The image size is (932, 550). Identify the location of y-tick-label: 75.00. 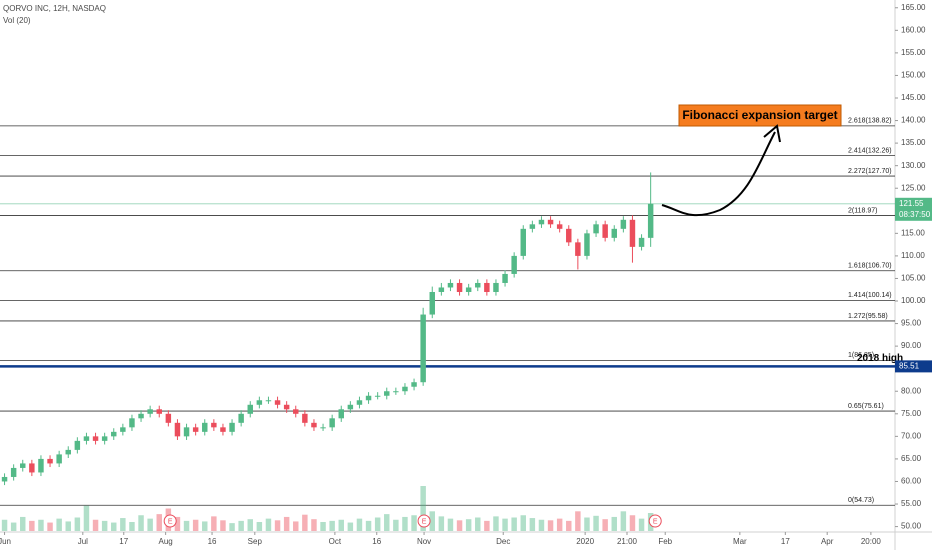
(911, 413).